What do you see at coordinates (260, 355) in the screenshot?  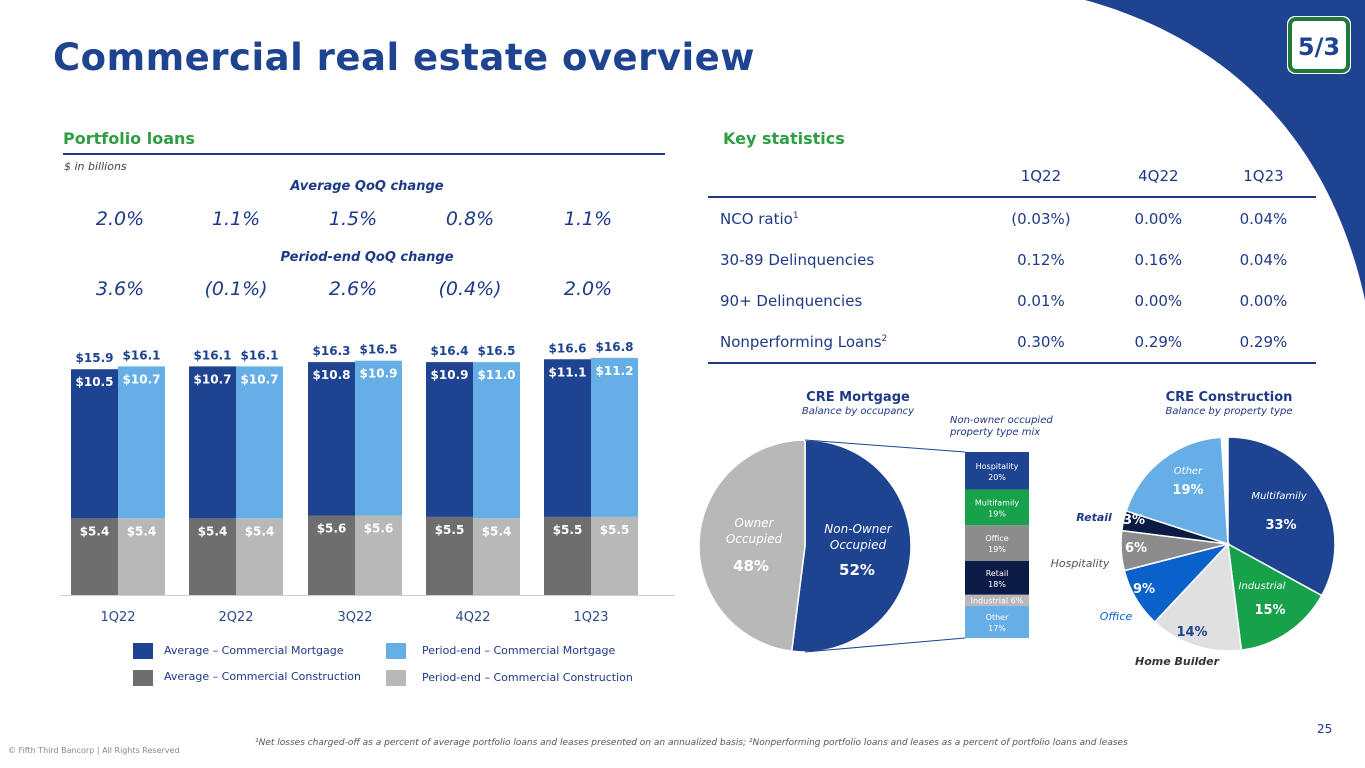 I see `total-label: $16.1` at bounding box center [260, 355].